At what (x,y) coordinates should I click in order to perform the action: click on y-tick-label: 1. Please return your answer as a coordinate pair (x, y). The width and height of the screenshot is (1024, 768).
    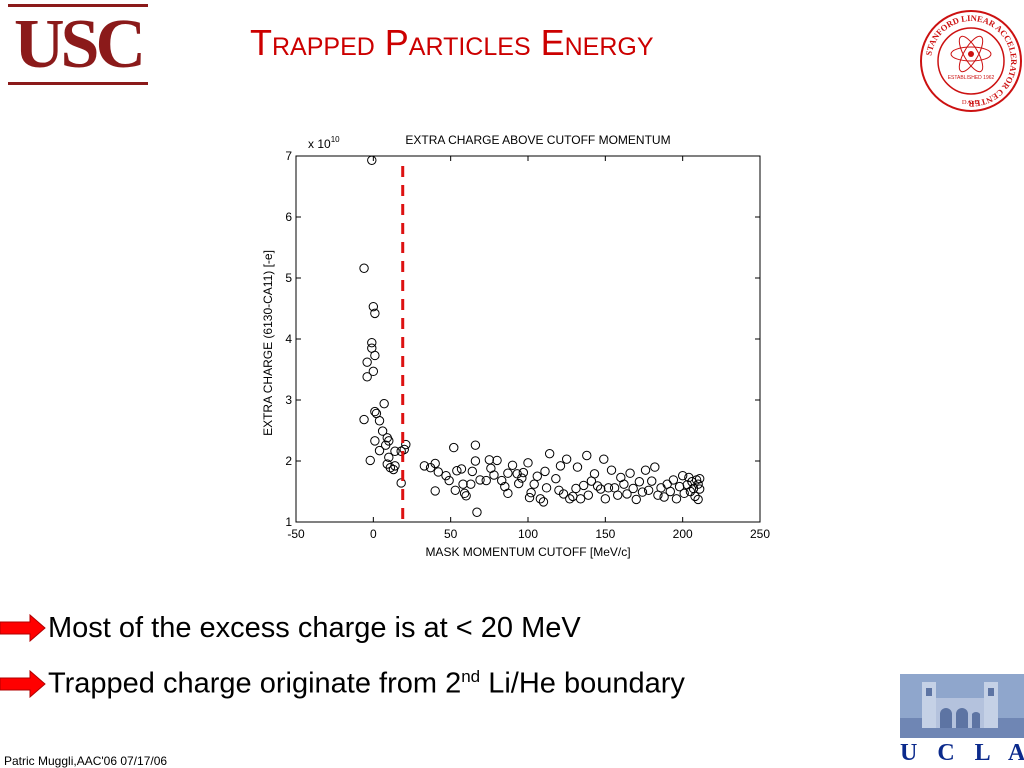
    Looking at the image, I should click on (288, 522).